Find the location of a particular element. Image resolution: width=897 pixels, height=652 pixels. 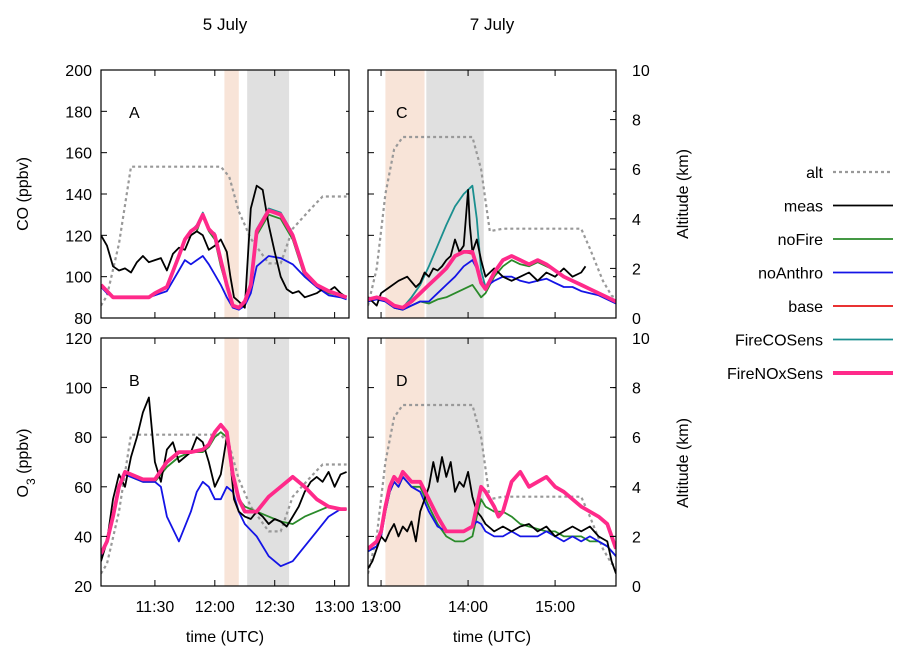

altitude-axis-label-top: Altitude (km) is located at coordinates (683, 194).